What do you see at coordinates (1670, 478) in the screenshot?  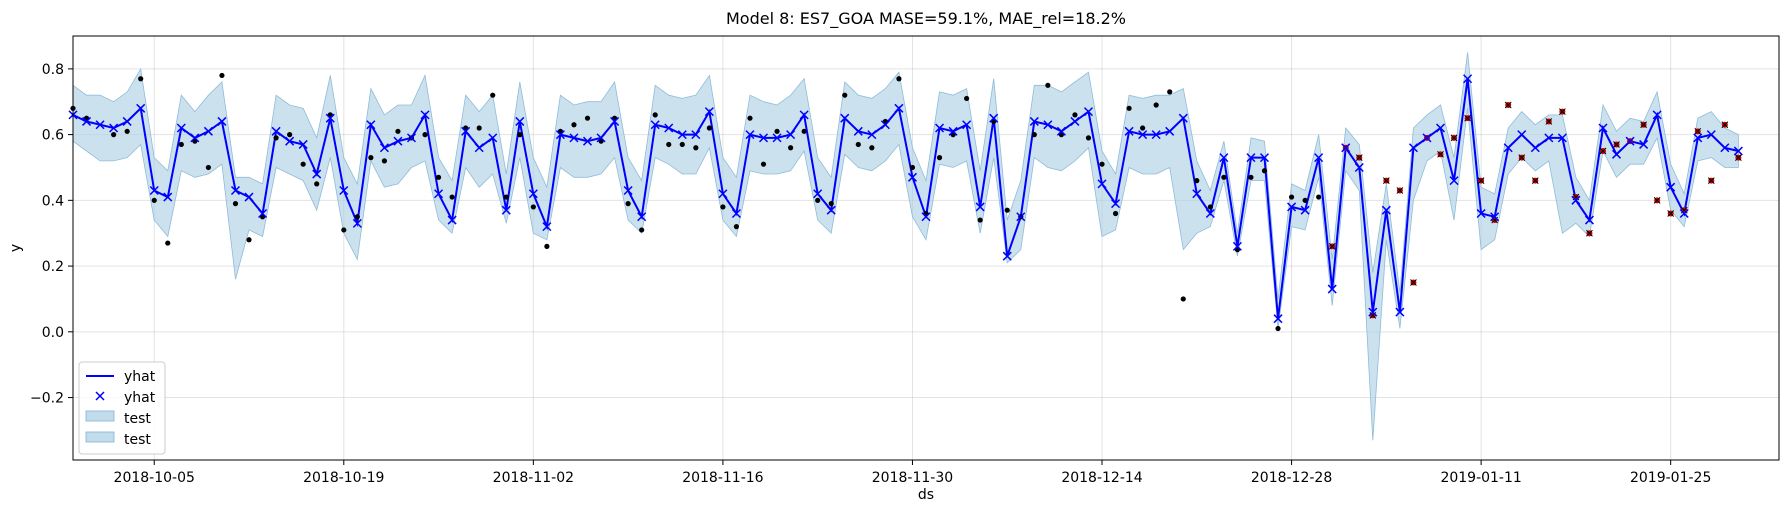 I see `x-tick-label: 2019-01-25` at bounding box center [1670, 478].